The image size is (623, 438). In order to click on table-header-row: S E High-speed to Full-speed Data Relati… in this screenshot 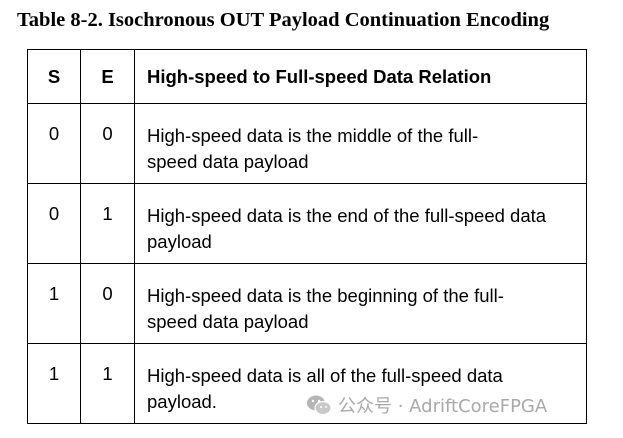, I will do `click(307, 76)`.